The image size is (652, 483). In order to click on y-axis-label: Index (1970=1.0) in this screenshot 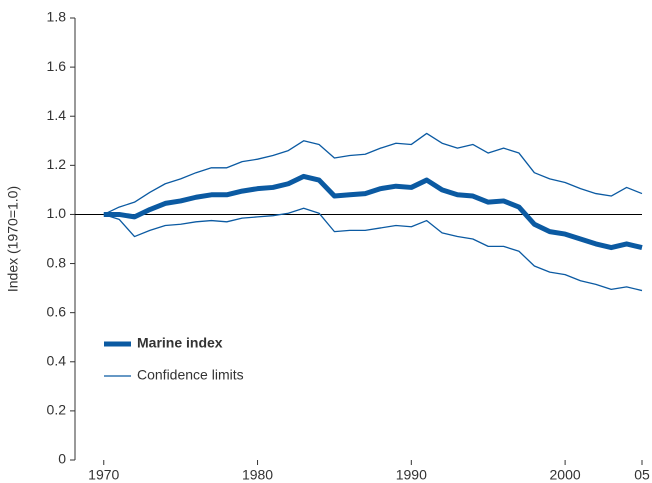, I will do `click(13, 239)`.